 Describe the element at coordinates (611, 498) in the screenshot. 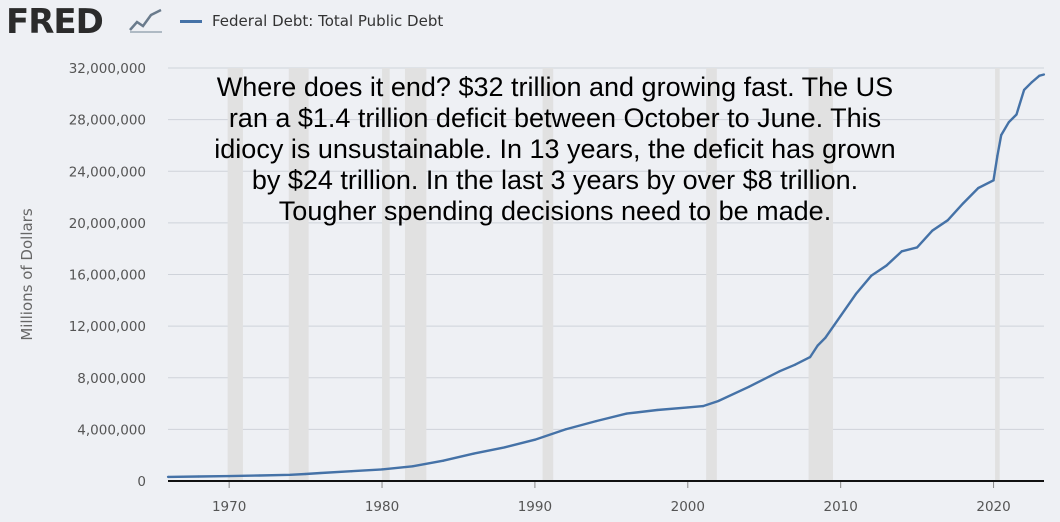

I see `x-axis-ticks: 1970 1980 1990 2000 2010 2020` at that location.